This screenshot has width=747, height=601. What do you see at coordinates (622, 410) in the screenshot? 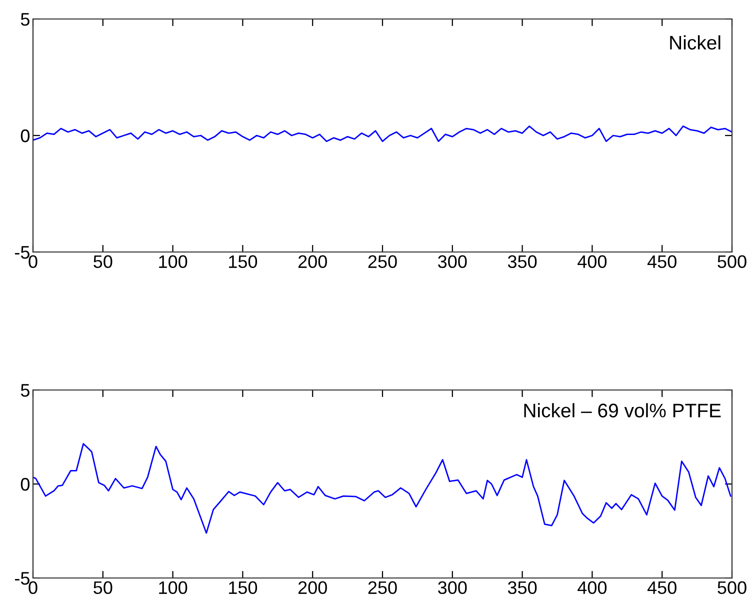
I see `annotation: Nickel – 69 vol% PTFE` at bounding box center [622, 410].